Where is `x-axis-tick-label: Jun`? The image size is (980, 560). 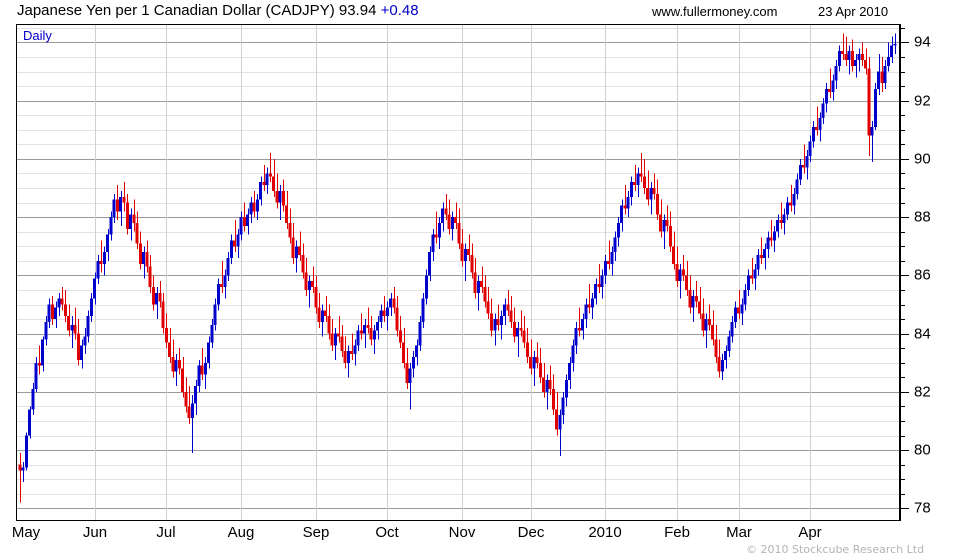
x-axis-tick-label: Jun is located at coordinates (95, 532).